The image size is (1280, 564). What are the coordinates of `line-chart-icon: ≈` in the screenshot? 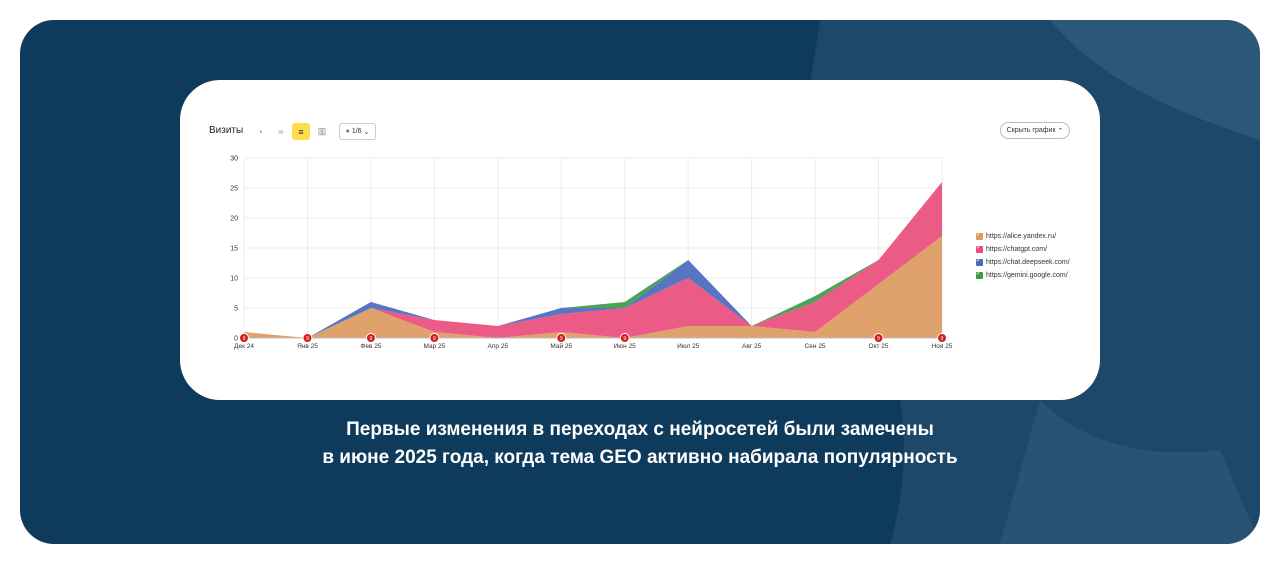 It's located at (281, 131).